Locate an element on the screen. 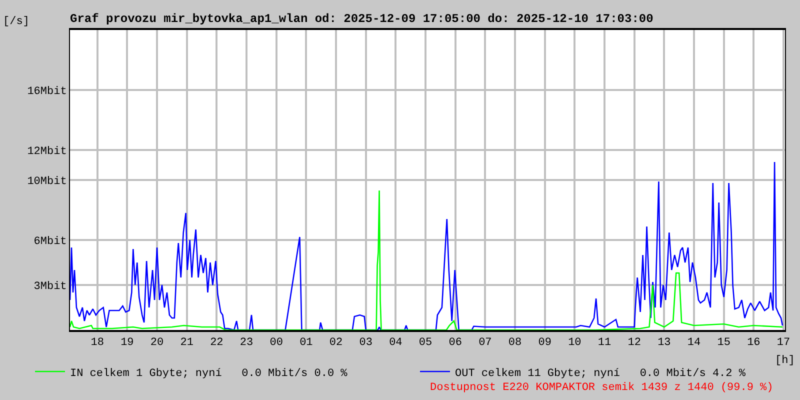 This screenshot has height=400, width=800. x-tick-label: 09 is located at coordinates (545, 343).